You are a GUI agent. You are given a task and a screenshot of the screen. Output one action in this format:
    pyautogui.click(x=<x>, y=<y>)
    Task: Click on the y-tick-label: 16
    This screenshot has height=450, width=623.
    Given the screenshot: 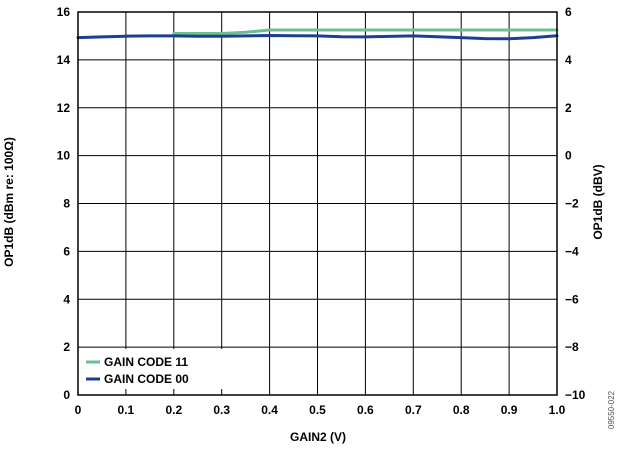 What is the action you would take?
    pyautogui.click(x=64, y=12)
    